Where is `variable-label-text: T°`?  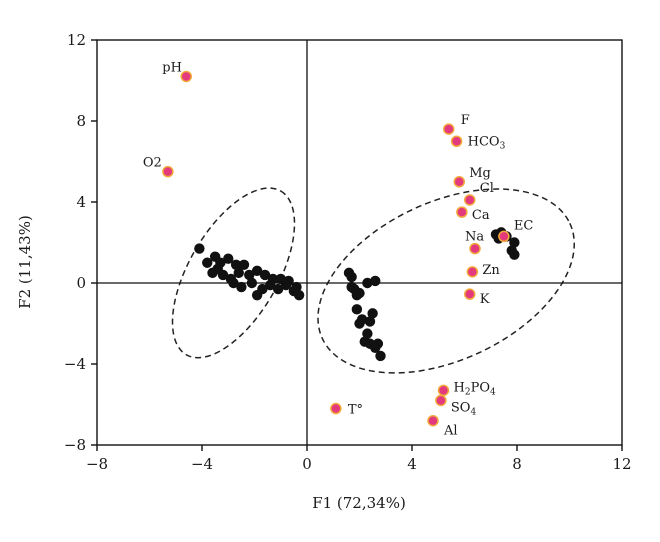
variable-label-text: T° is located at coordinates (355, 410).